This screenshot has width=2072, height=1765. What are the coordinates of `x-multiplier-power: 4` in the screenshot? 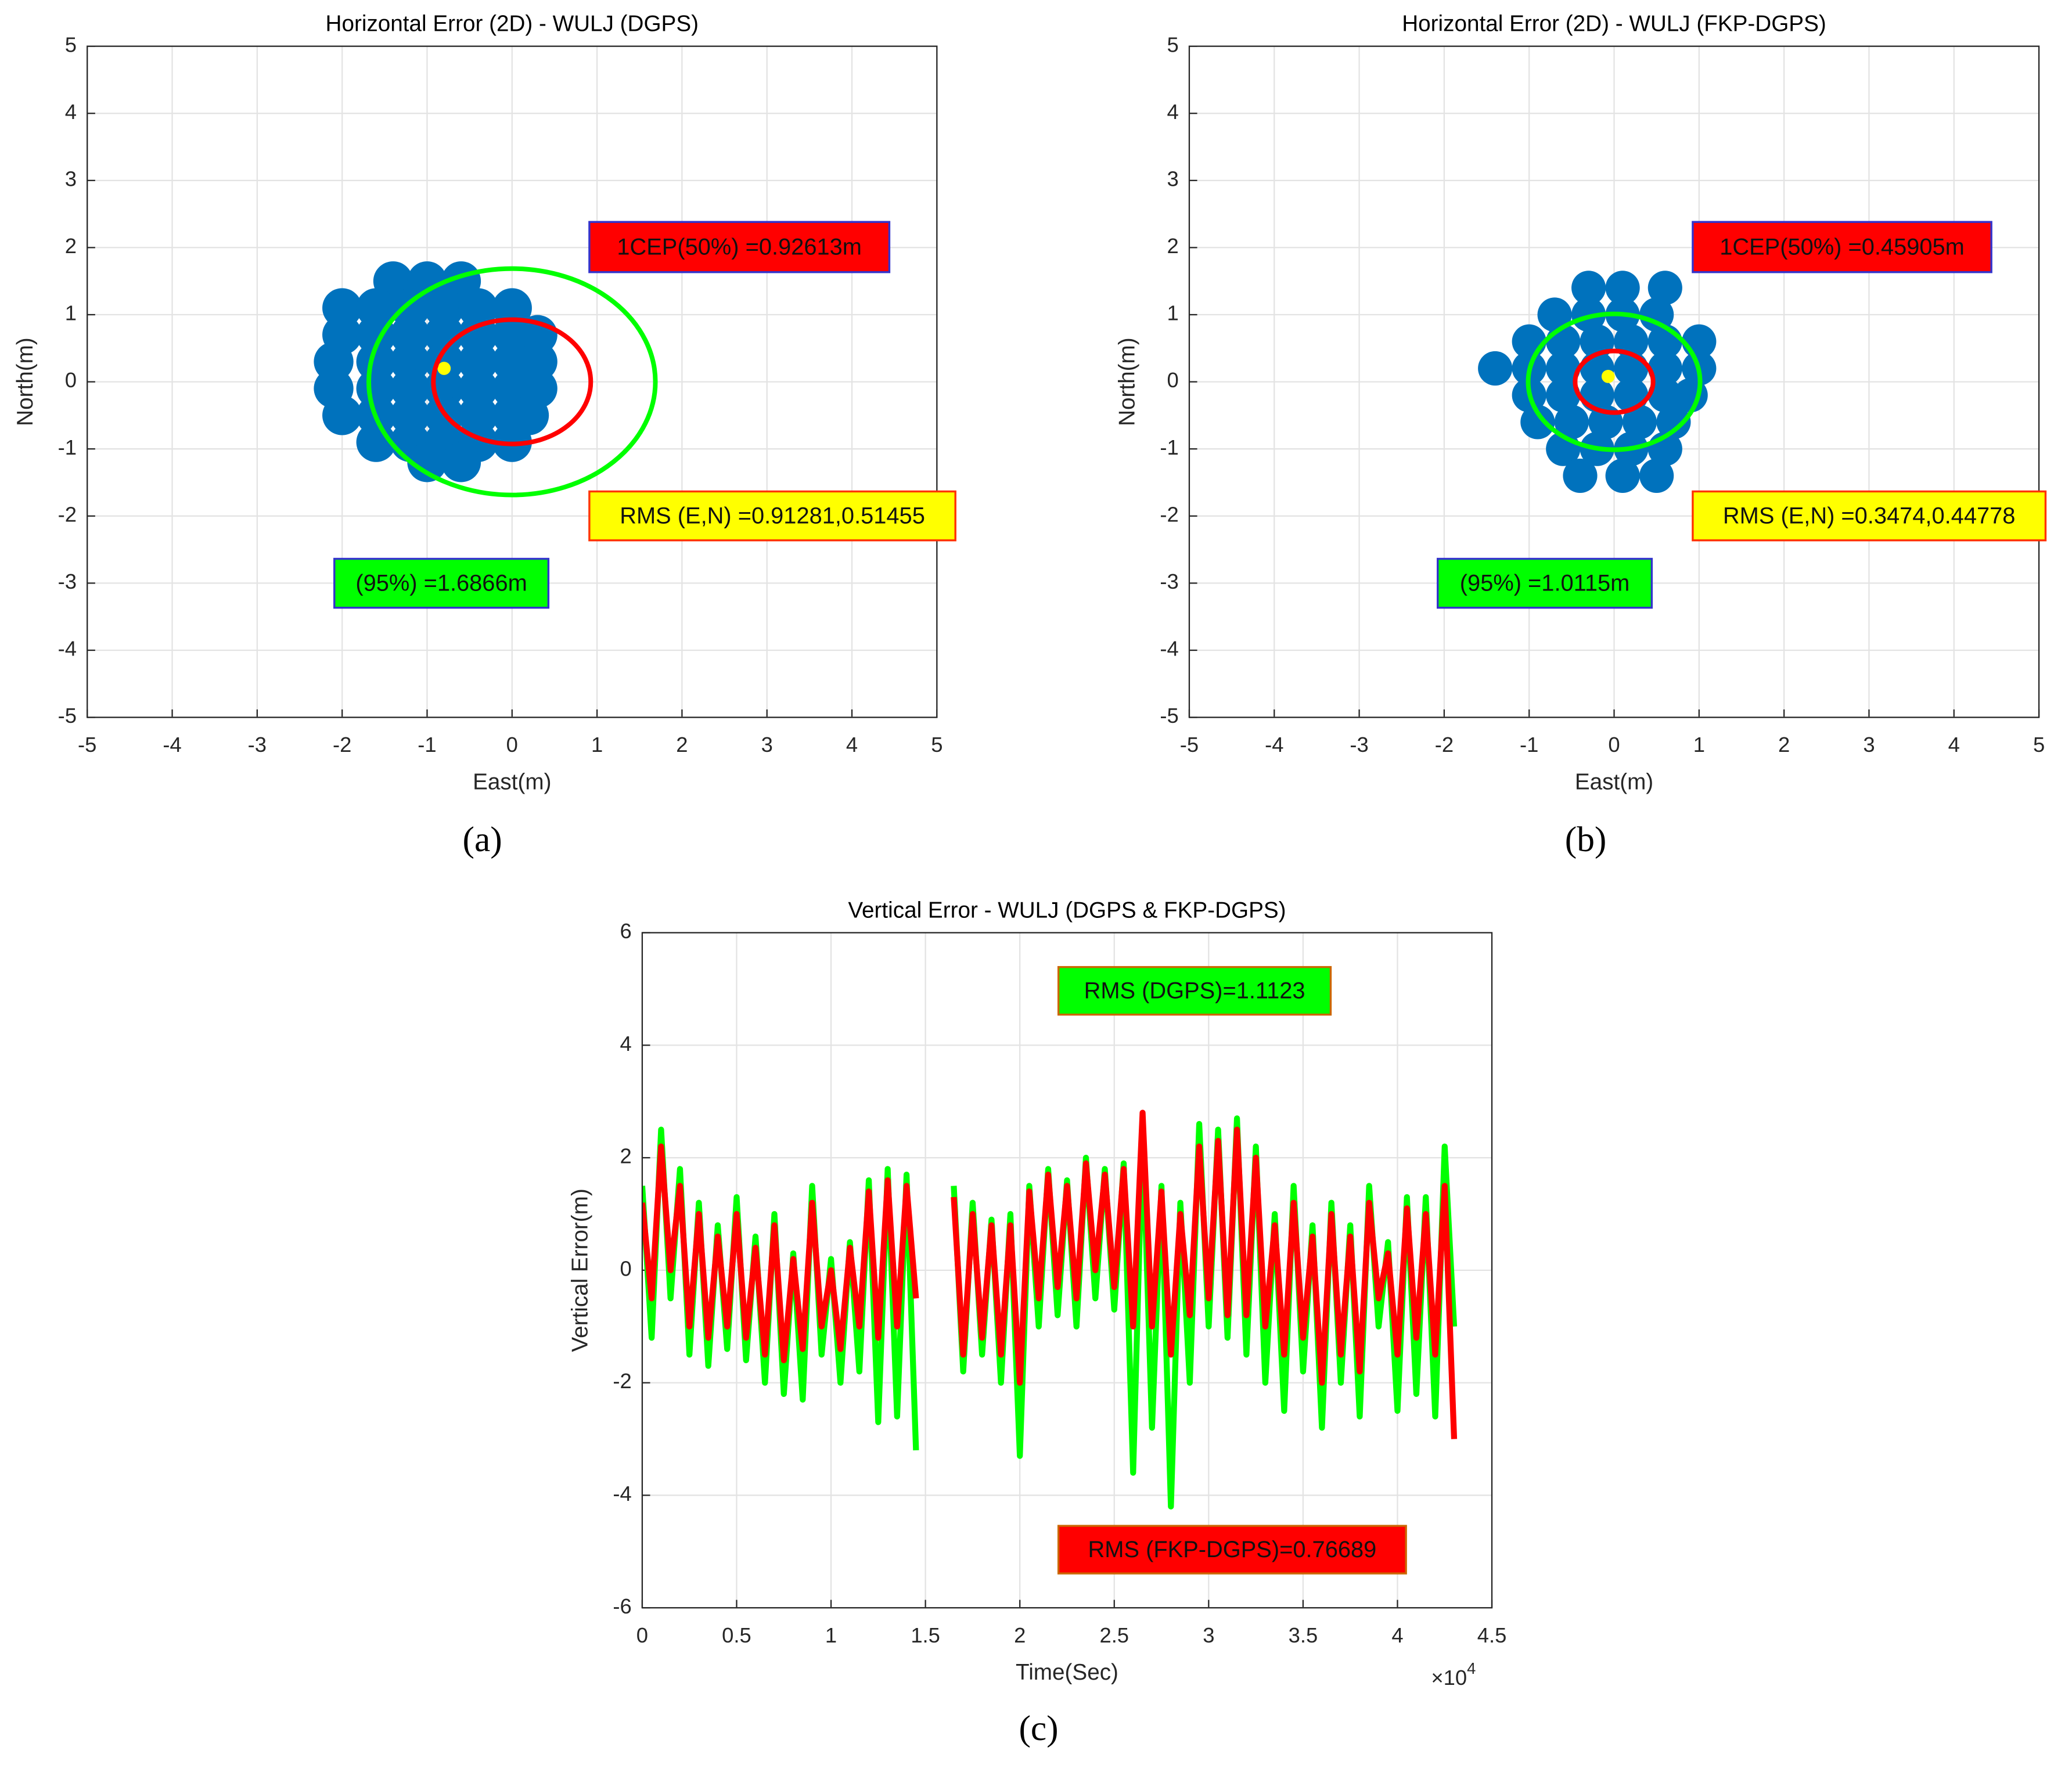 It's located at (1471, 1668).